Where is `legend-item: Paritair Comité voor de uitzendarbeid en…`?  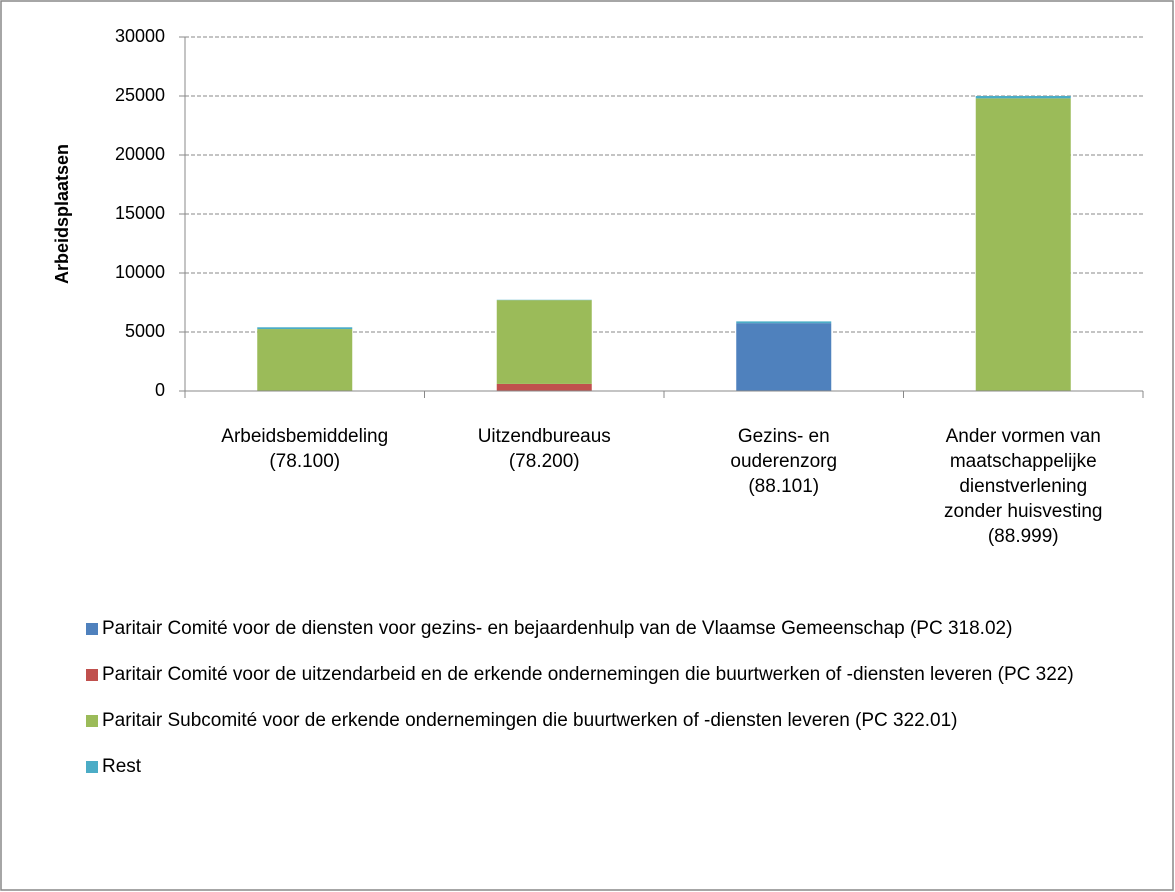
legend-item: Paritair Comité voor de uitzendarbeid en… is located at coordinates (606, 675).